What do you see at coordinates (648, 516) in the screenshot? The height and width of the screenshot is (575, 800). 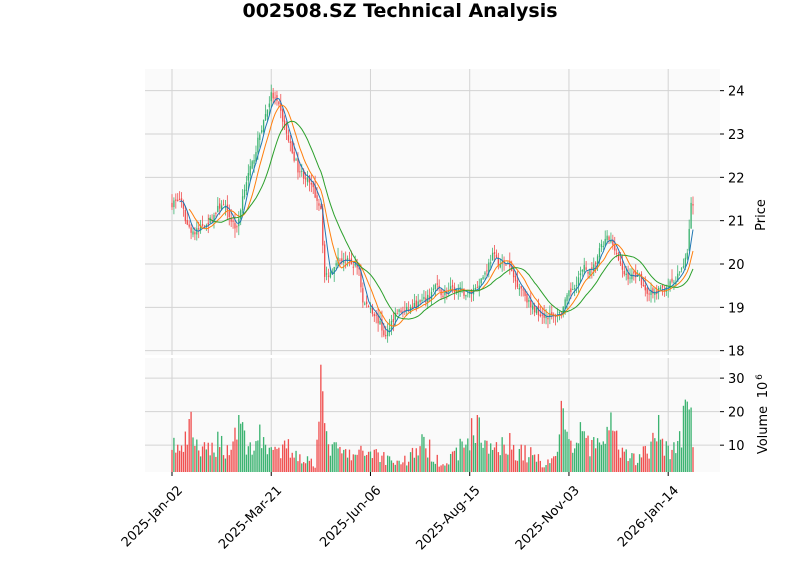 I see `x-tick-label: 2026-Jan-14` at bounding box center [648, 516].